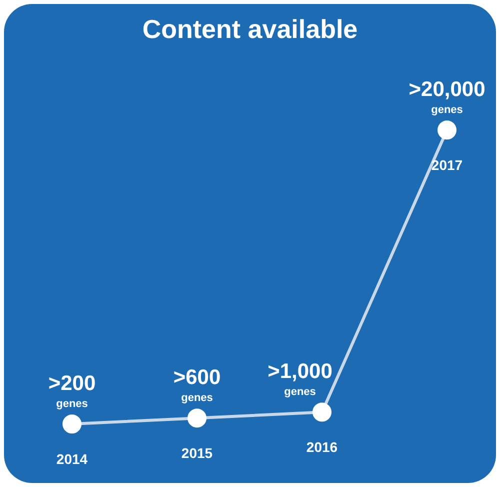 The image size is (500, 487). I want to click on x-tick-label: 2017, so click(447, 164).